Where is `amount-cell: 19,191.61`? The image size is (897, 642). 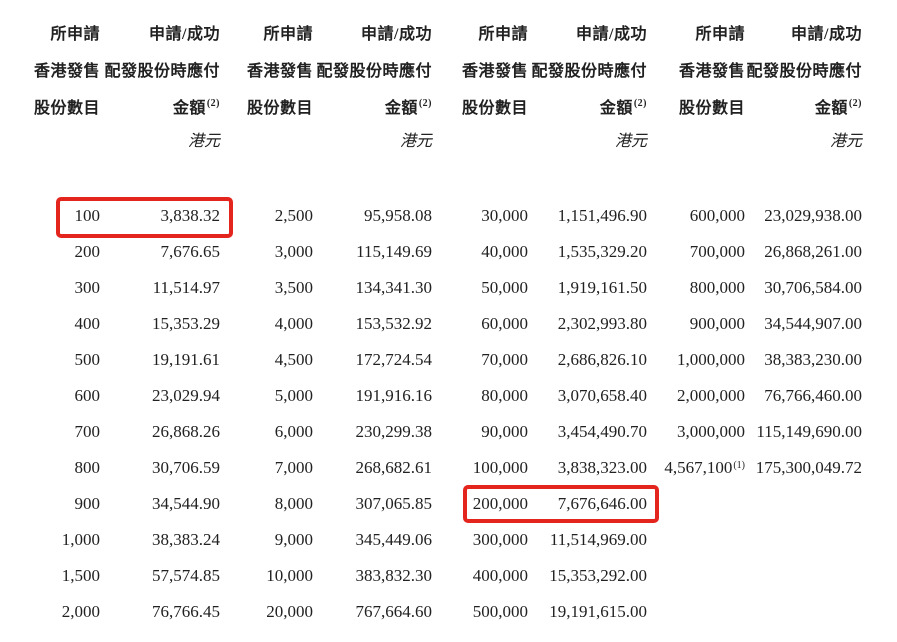
amount-cell: 19,191.61 is located at coordinates (186, 359).